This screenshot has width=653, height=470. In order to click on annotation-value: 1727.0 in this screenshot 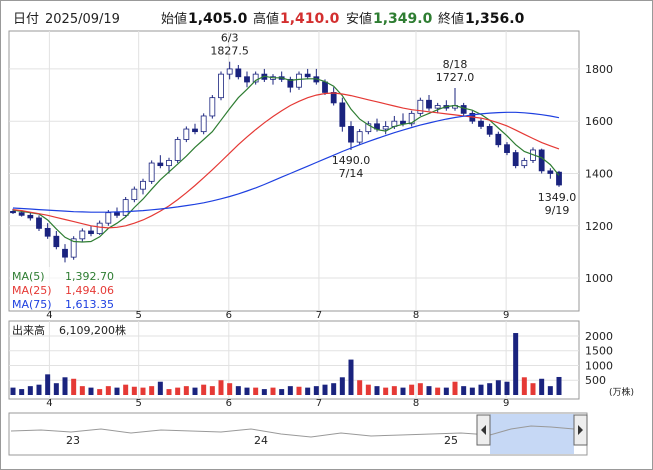, I will do `click(455, 77)`.